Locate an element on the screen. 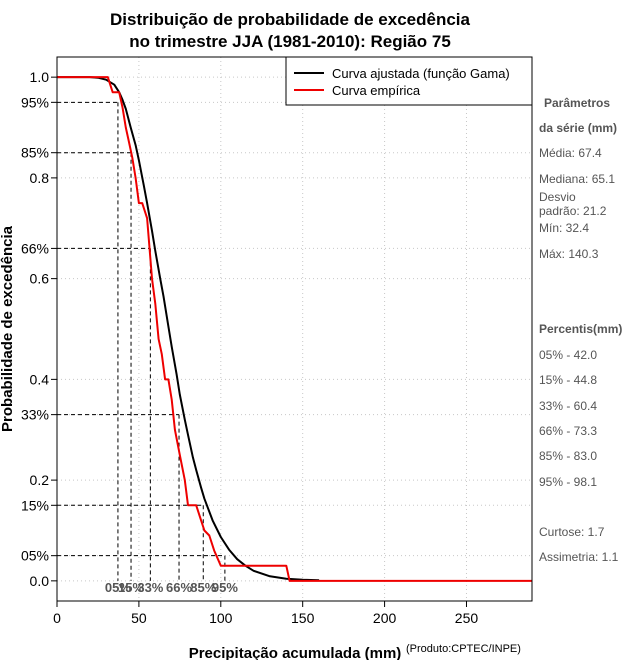 This screenshot has height=660, width=640. y-tick-label: 0.2 is located at coordinates (40, 480).